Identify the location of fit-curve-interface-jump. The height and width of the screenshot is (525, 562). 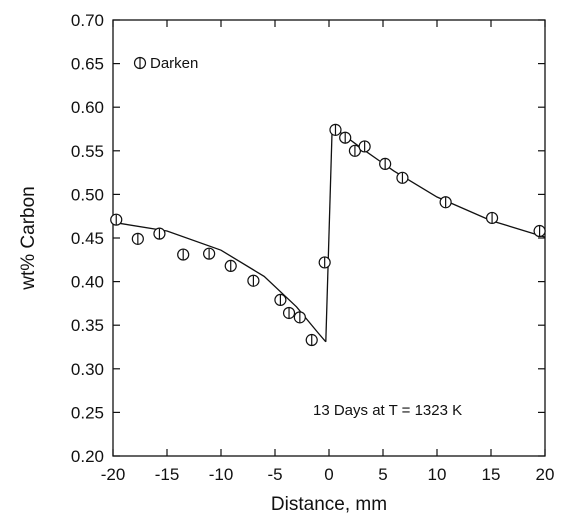
(329, 234).